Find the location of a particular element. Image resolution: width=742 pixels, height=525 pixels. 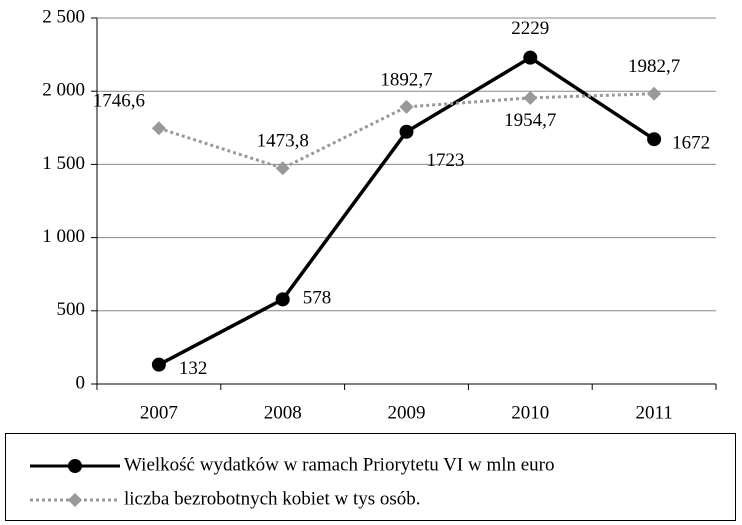

y-tick-label: 1 500 is located at coordinates (63, 163).